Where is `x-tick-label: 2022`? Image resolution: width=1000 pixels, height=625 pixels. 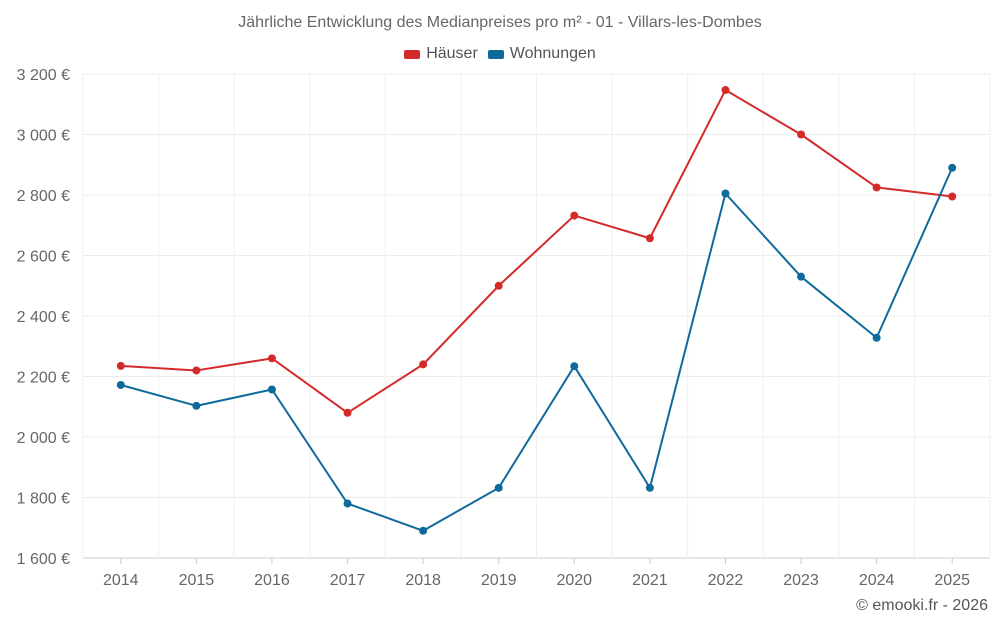
x-tick-label: 2022 is located at coordinates (726, 580).